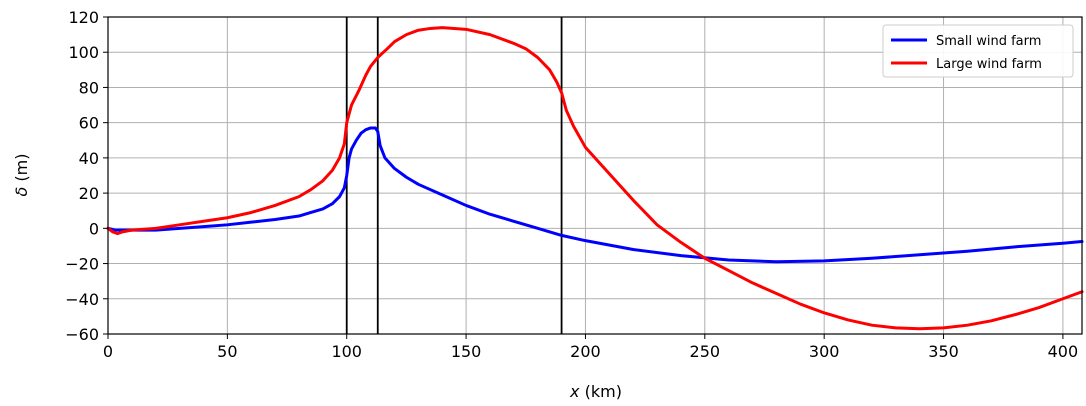  What do you see at coordinates (86, 176) in the screenshot?
I see `y-axis-ticks: −60 −40 −20 0 20 40 60 80 100 120` at bounding box center [86, 176].